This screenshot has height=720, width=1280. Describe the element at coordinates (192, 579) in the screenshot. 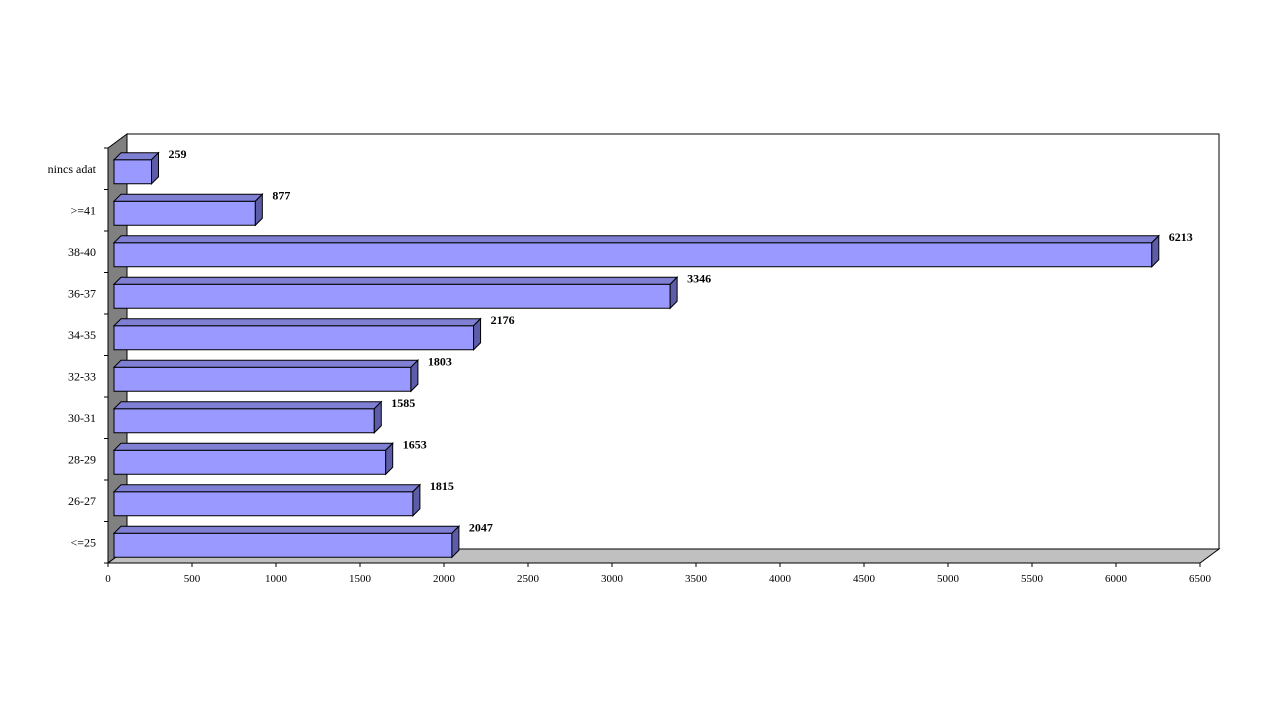

I see `x-tick-label: 500` at that location.